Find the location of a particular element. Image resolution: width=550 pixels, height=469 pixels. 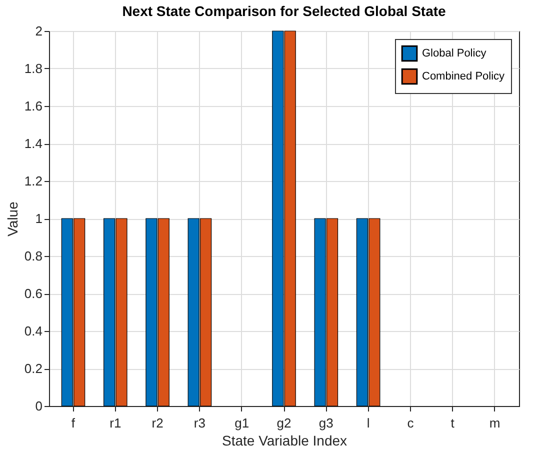

x-tick-label: r1 is located at coordinates (116, 423).